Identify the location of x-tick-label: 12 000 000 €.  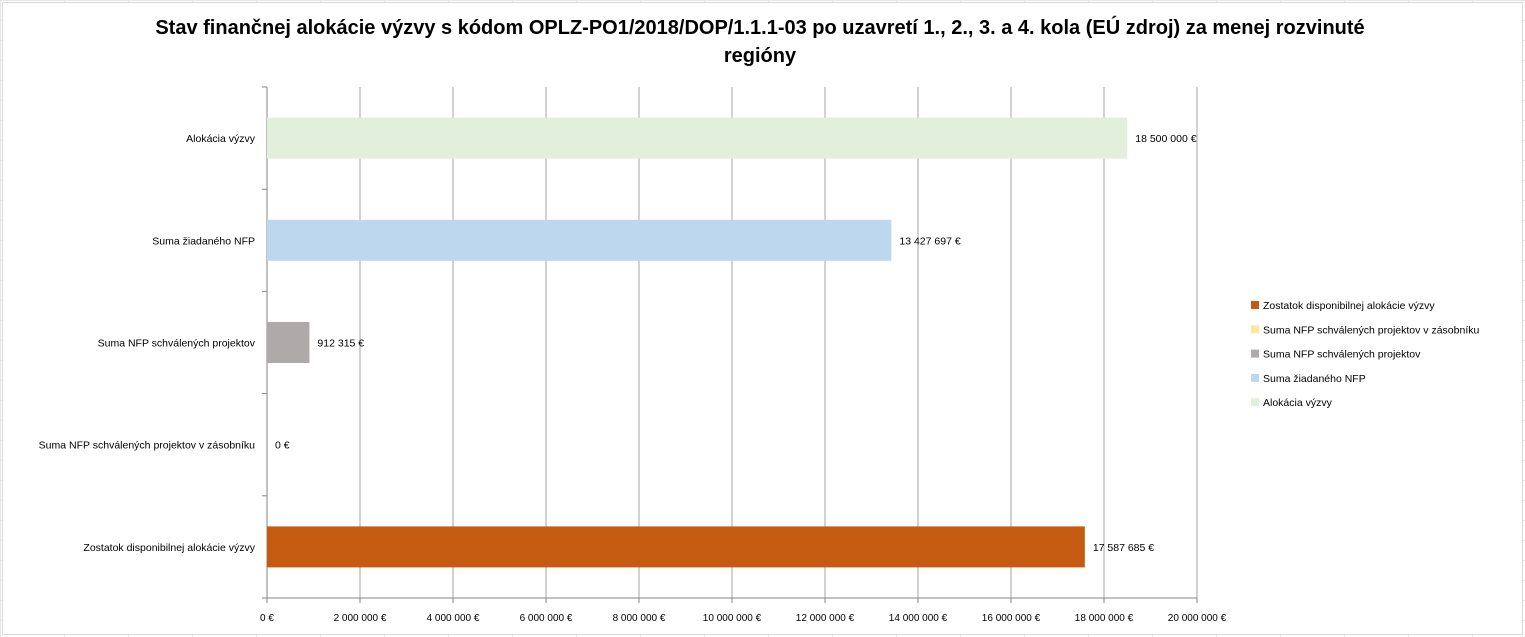
(825, 618).